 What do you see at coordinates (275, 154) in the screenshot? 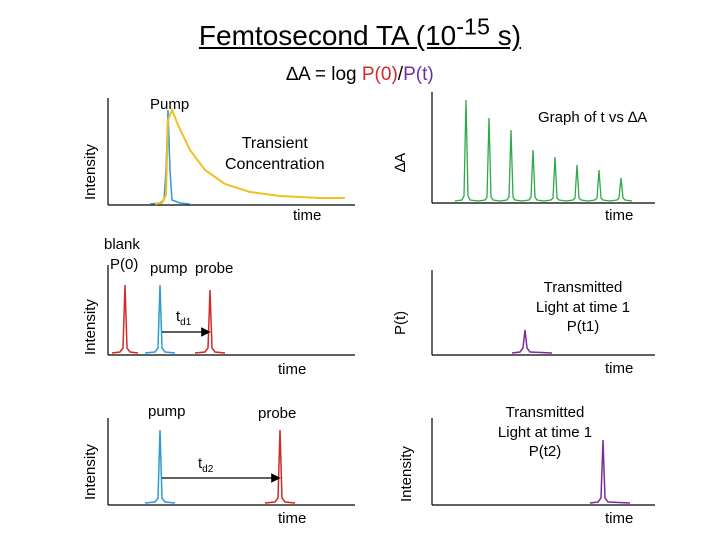
I see `panel1-transient-label: Transient Concentration` at bounding box center [275, 154].